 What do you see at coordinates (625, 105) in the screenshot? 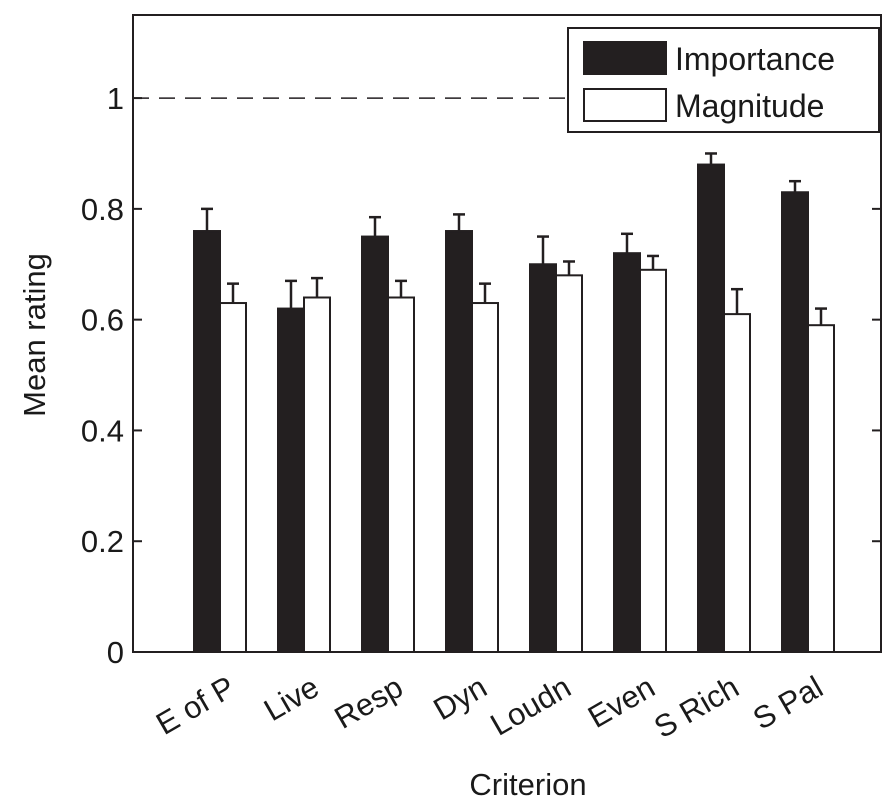
I see `legend-swatch-magnitude` at bounding box center [625, 105].